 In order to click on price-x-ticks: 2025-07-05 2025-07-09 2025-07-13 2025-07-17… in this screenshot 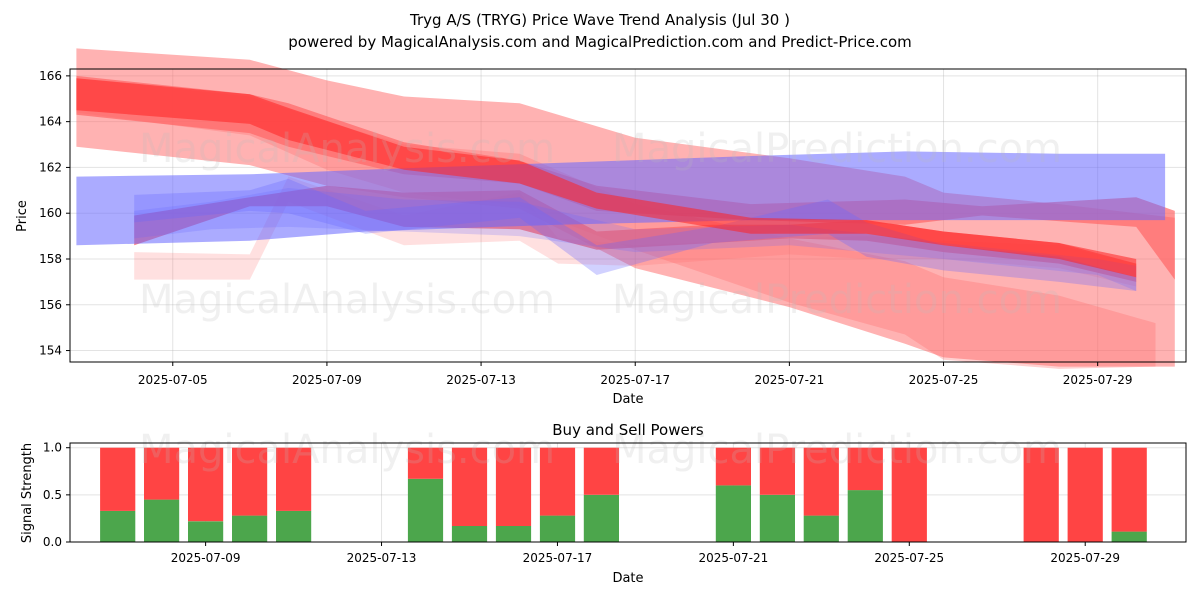, I will do `click(635, 374)`.